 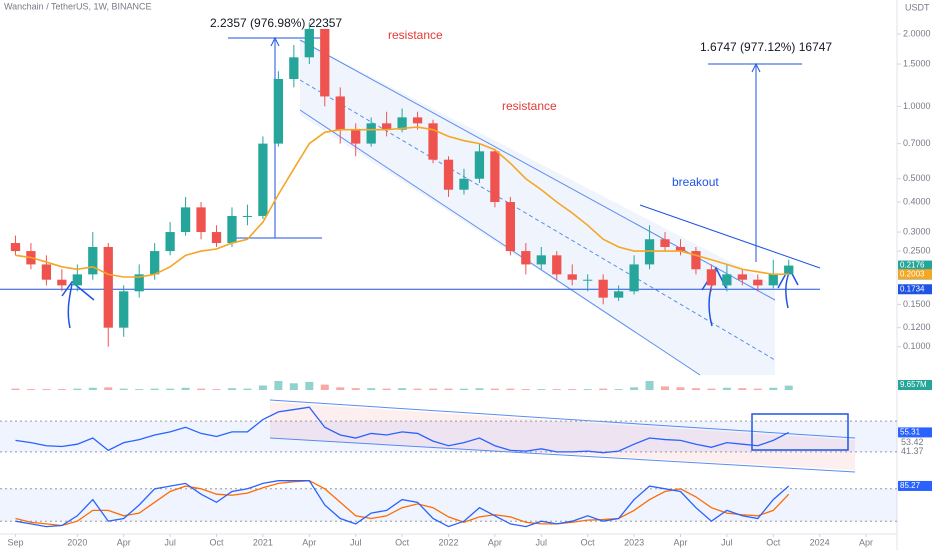 I want to click on y-tick-label: 0.2500, so click(x=917, y=250).